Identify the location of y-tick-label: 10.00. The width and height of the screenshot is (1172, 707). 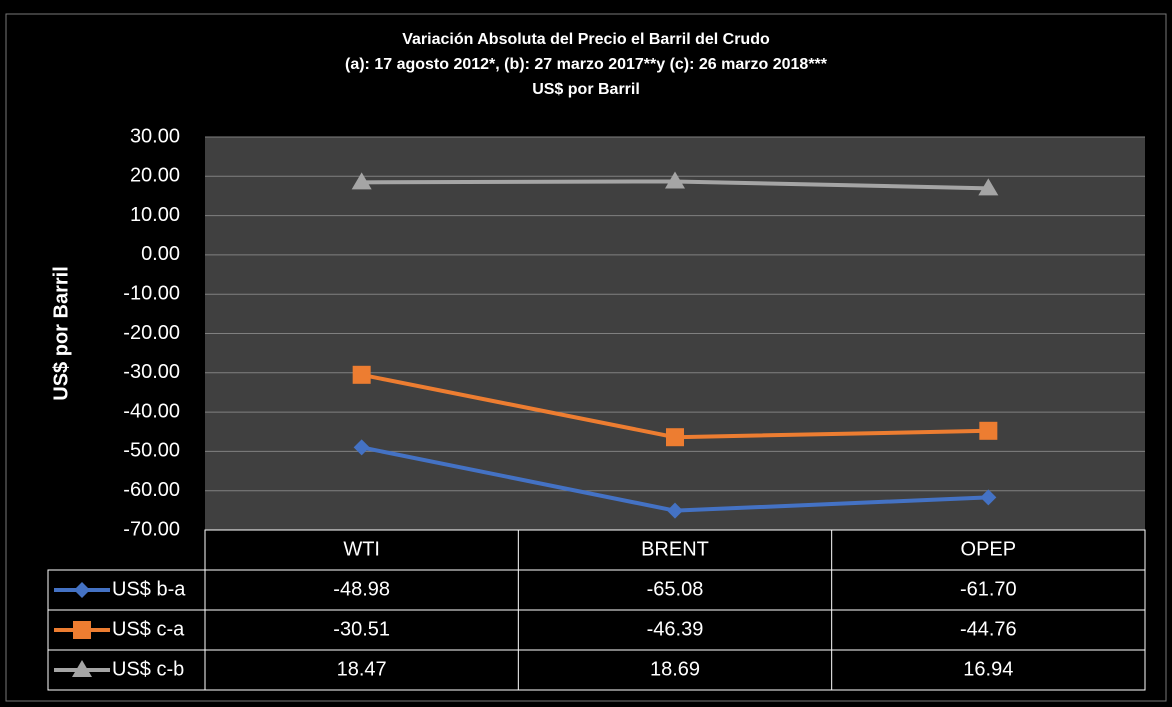
(155, 215).